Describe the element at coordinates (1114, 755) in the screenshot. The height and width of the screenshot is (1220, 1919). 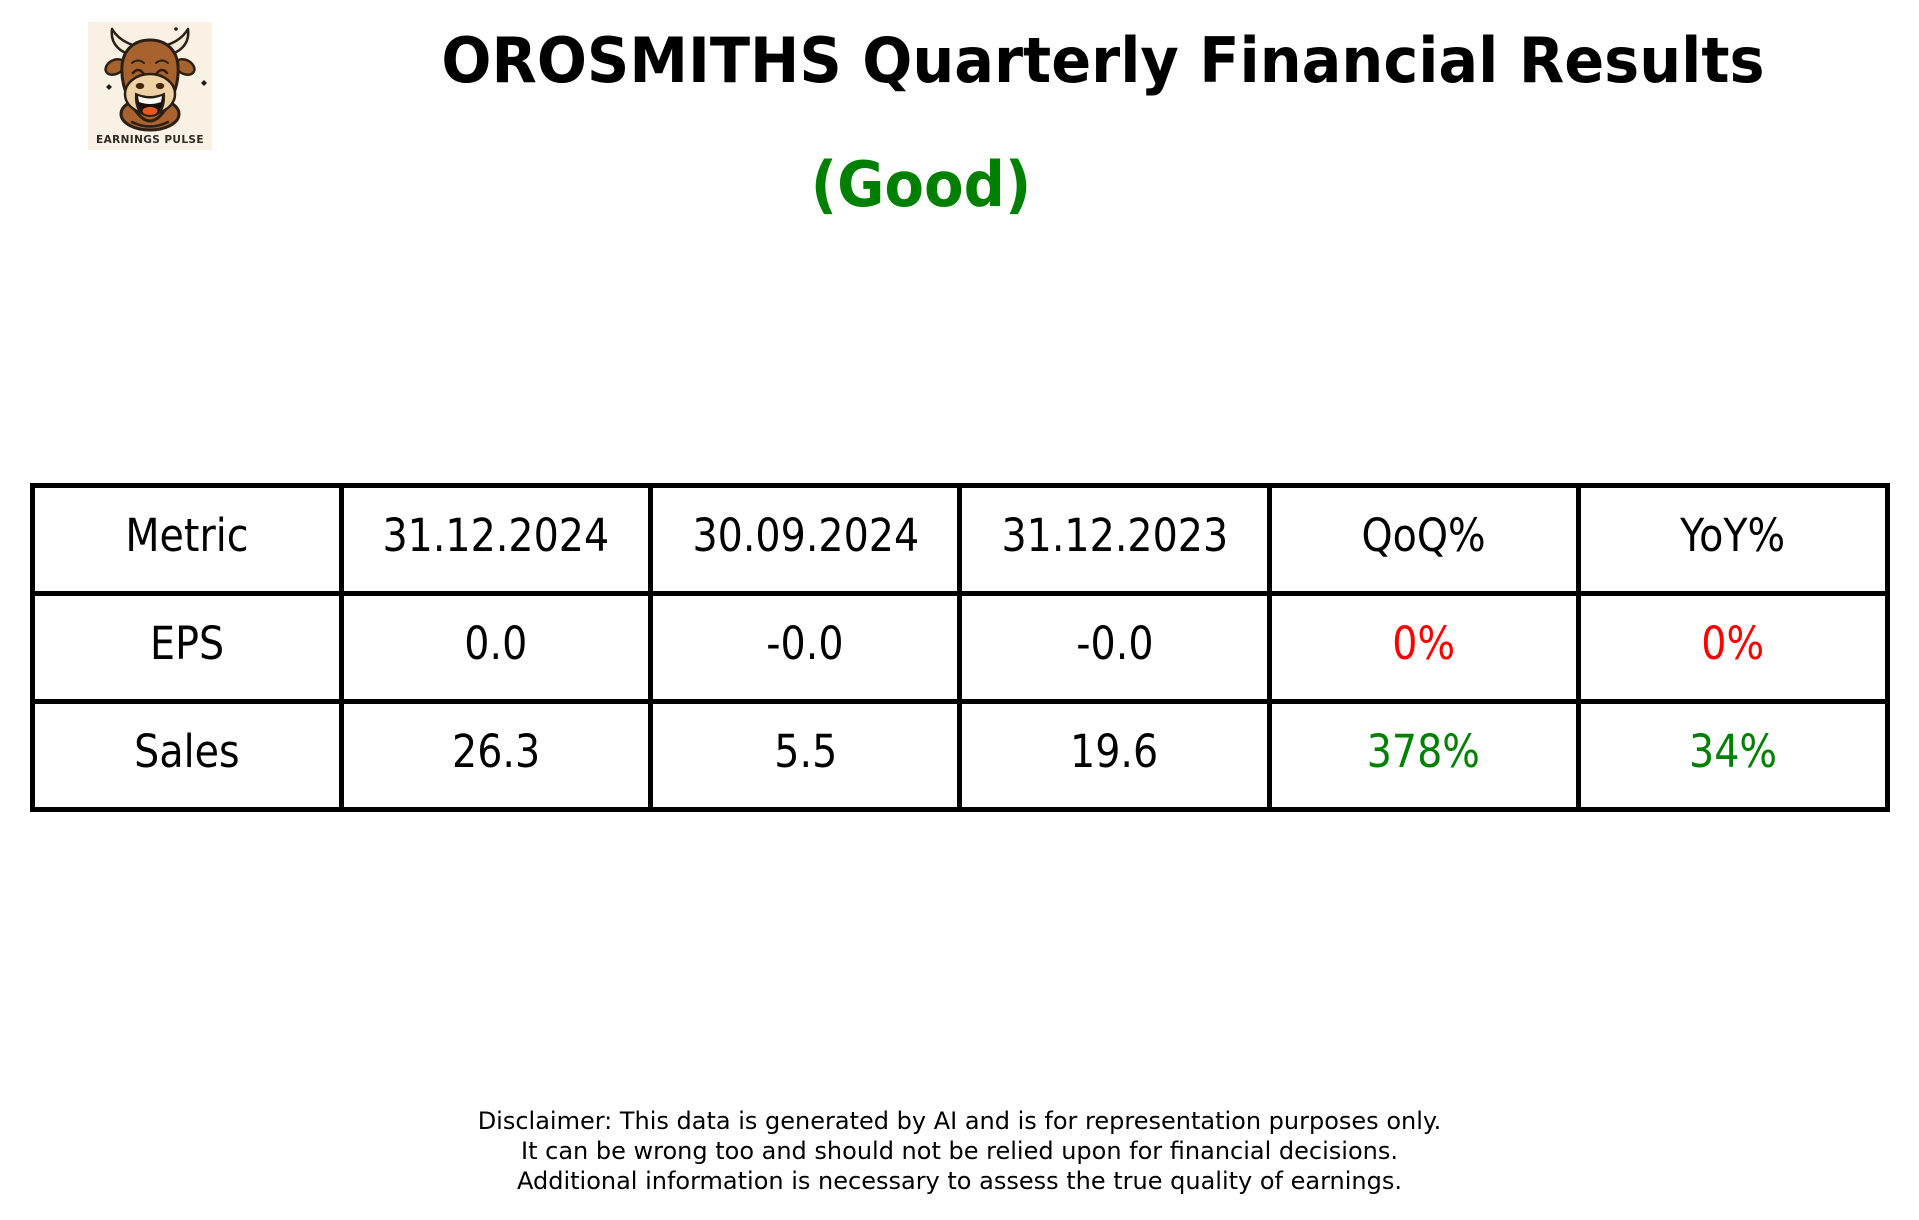
I see `value-cell: 19.6` at that location.